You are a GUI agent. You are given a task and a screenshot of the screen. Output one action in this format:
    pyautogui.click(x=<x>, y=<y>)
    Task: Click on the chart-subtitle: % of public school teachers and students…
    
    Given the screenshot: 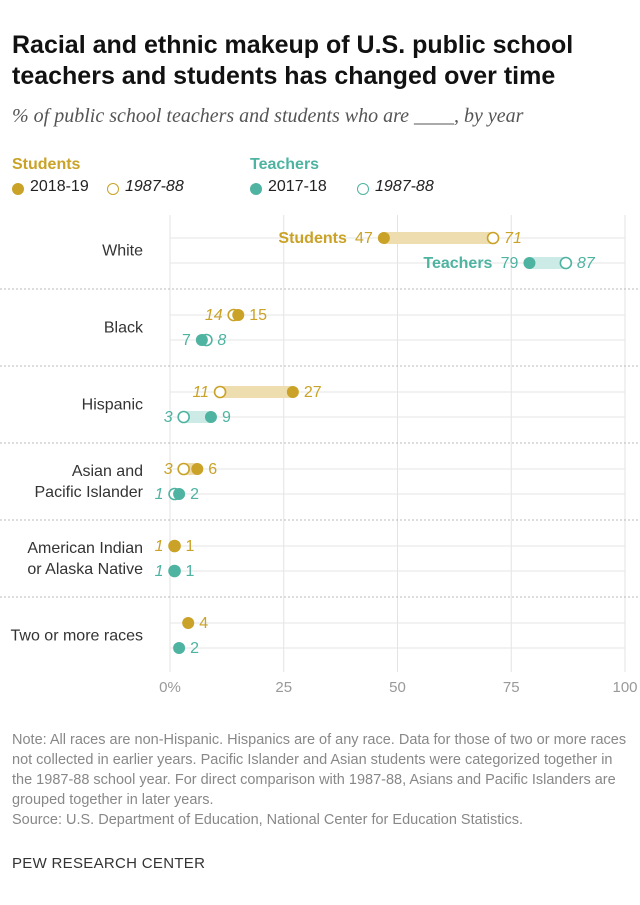 What is the action you would take?
    pyautogui.click(x=268, y=116)
    